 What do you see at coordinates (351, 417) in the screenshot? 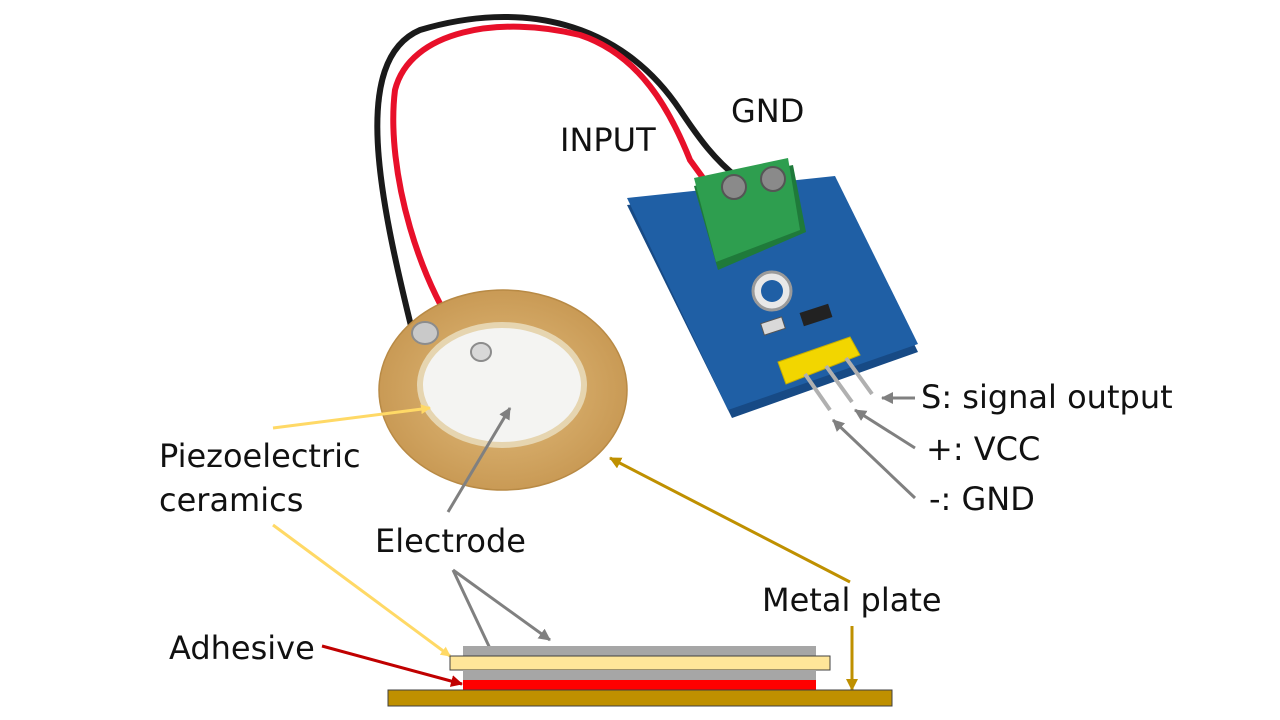
I see `piezo-arrow-top` at bounding box center [351, 417].